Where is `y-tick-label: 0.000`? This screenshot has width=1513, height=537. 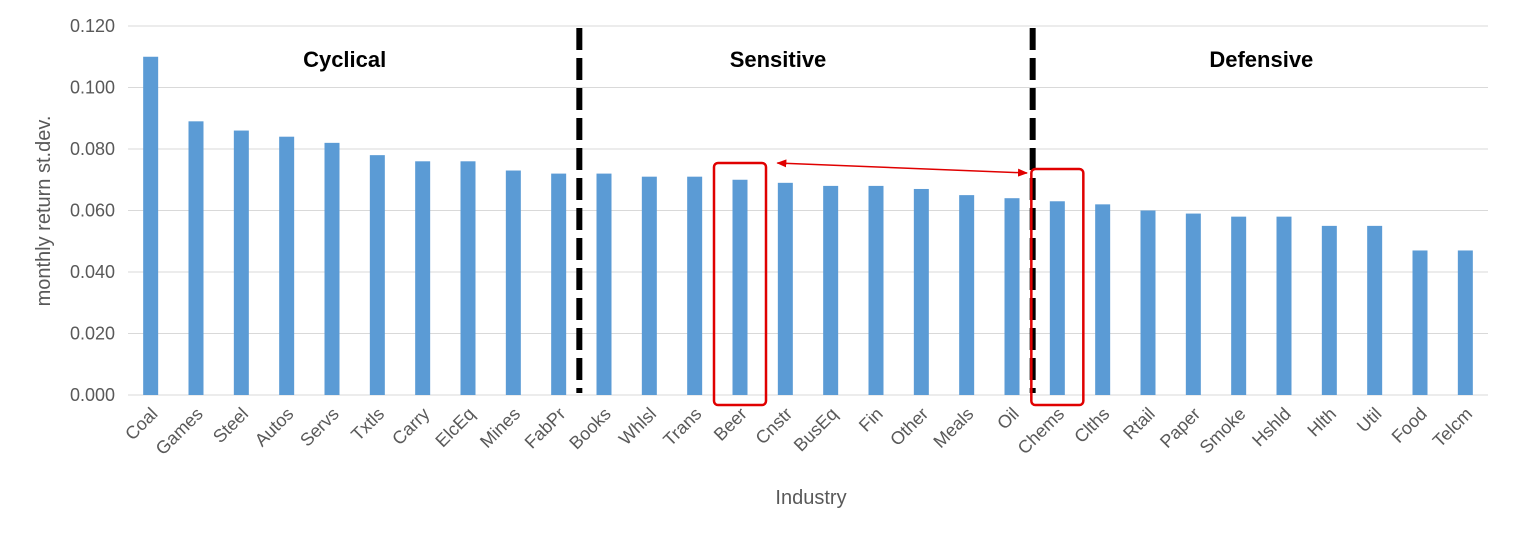
y-tick-label: 0.000 is located at coordinates (92, 395).